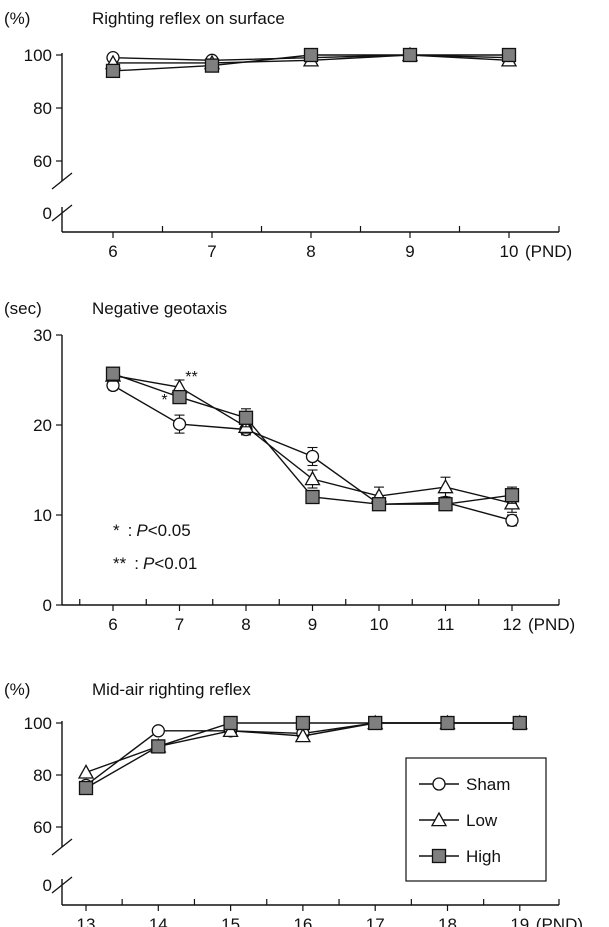 The width and height of the screenshot is (609, 927). What do you see at coordinates (482, 820) in the screenshot?
I see `legend-label-low: Low` at bounding box center [482, 820].